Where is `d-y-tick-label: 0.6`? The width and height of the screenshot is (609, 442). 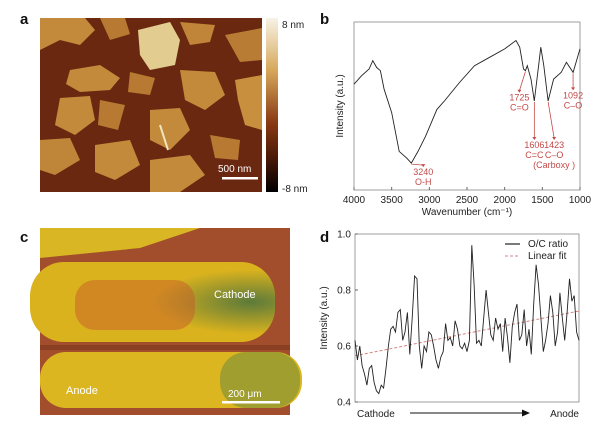 d-y-tick-label: 0.6 is located at coordinates (344, 347).